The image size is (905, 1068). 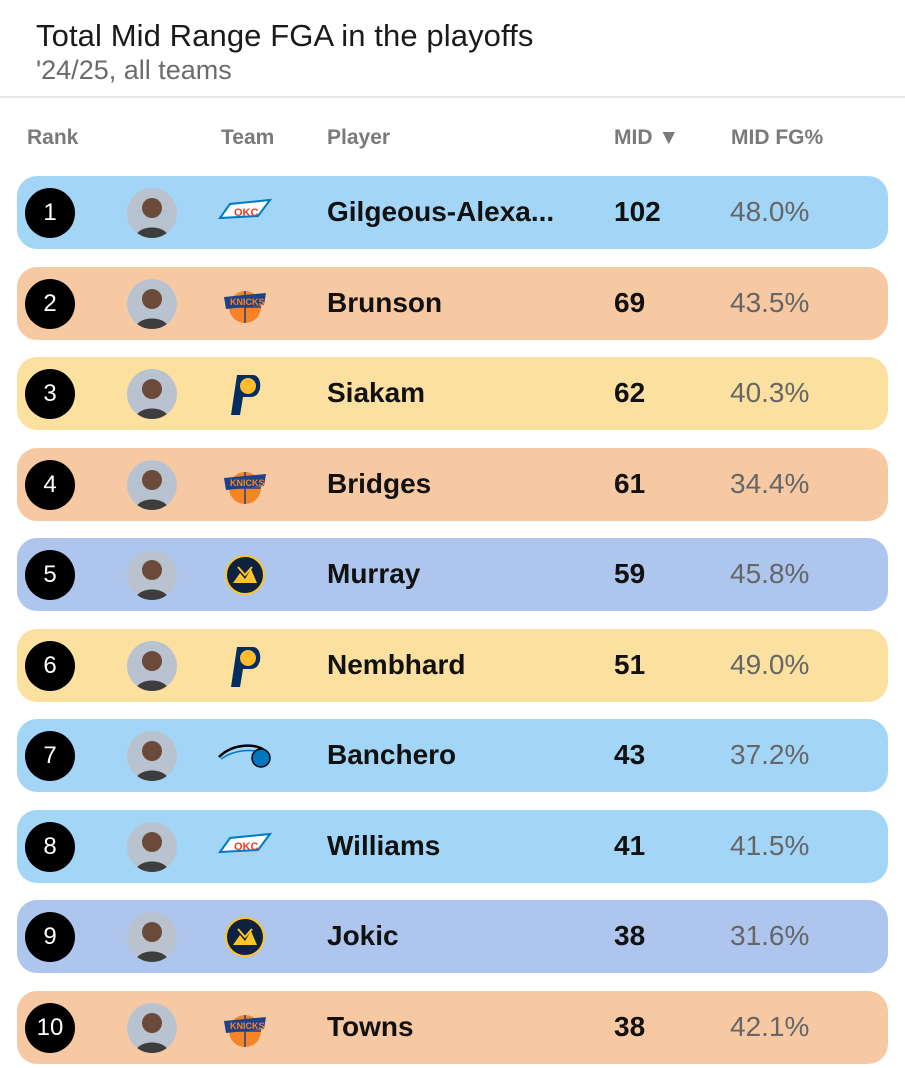 I want to click on rank-badge: 2, so click(x=50, y=303).